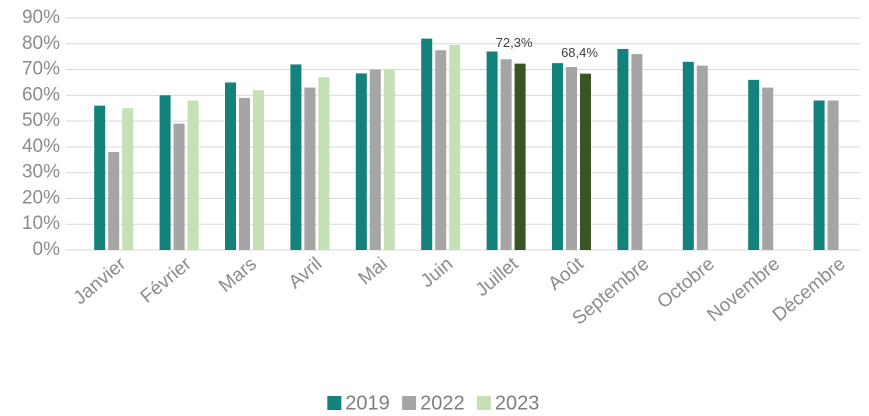 This screenshot has width=869, height=416. What do you see at coordinates (809, 290) in the screenshot?
I see `x-tick-label: Décembre` at bounding box center [809, 290].